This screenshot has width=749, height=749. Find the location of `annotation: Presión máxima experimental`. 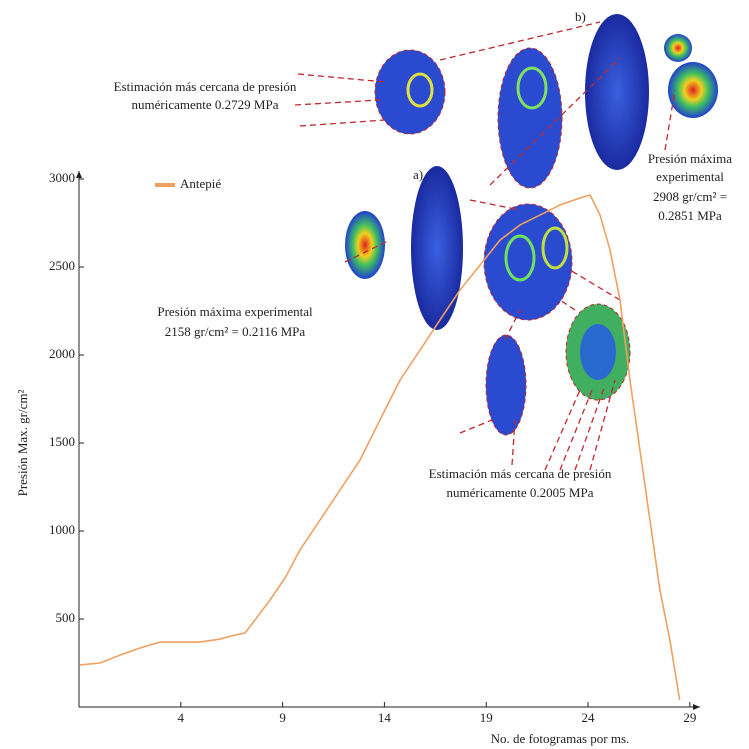

annotation: Presión máxima experimental is located at coordinates (235, 311).